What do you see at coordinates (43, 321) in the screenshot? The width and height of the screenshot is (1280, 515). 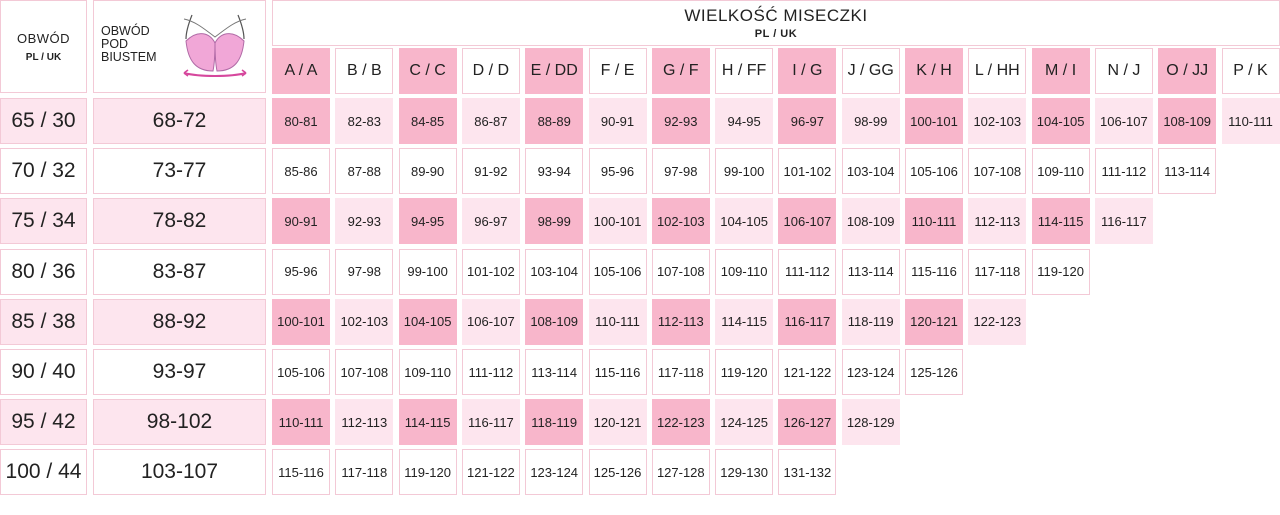 I see `band-size-cell: 85 / 38` at bounding box center [43, 321].